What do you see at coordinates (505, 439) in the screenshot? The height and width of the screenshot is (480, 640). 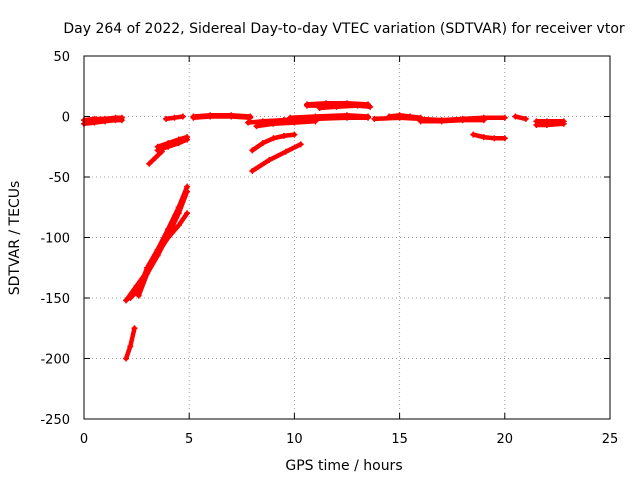 I see `x-tick-label: 20` at bounding box center [505, 439].